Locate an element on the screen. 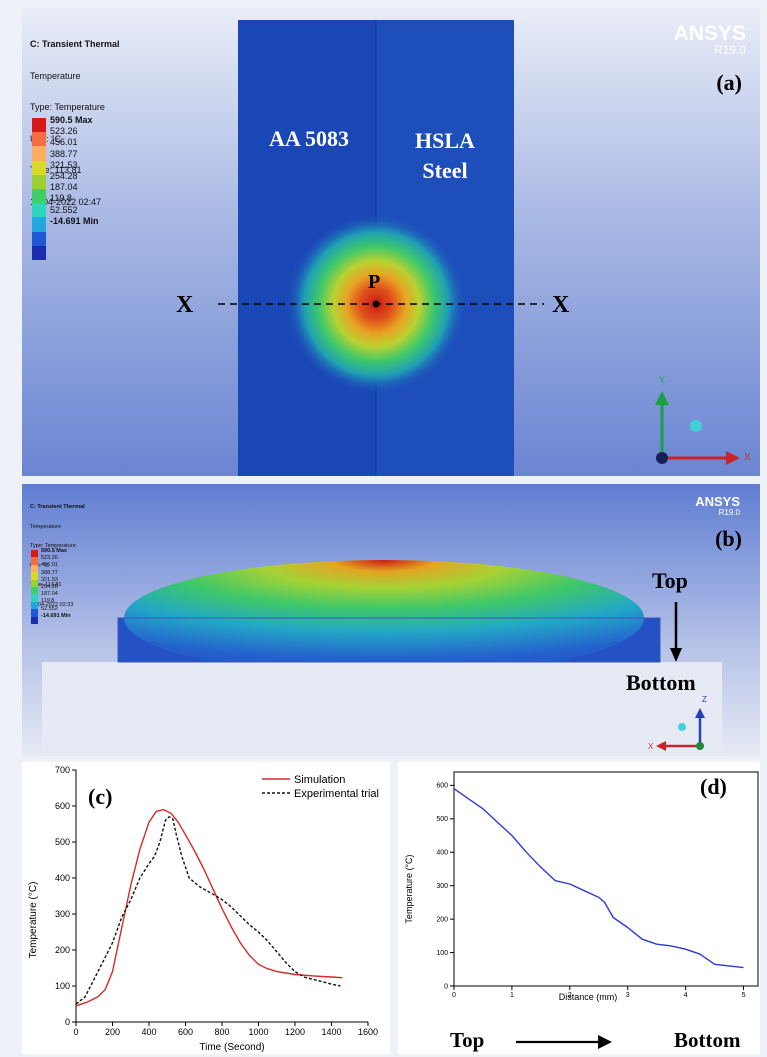  triad-origin is located at coordinates (700, 746).